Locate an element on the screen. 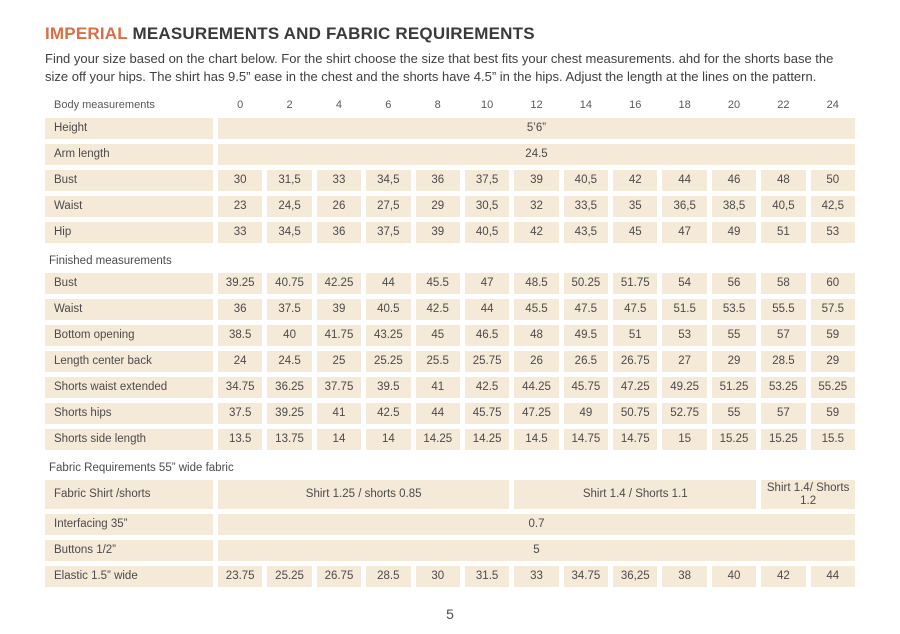 This screenshot has width=900, height=634. value-cell: 54 is located at coordinates (684, 283).